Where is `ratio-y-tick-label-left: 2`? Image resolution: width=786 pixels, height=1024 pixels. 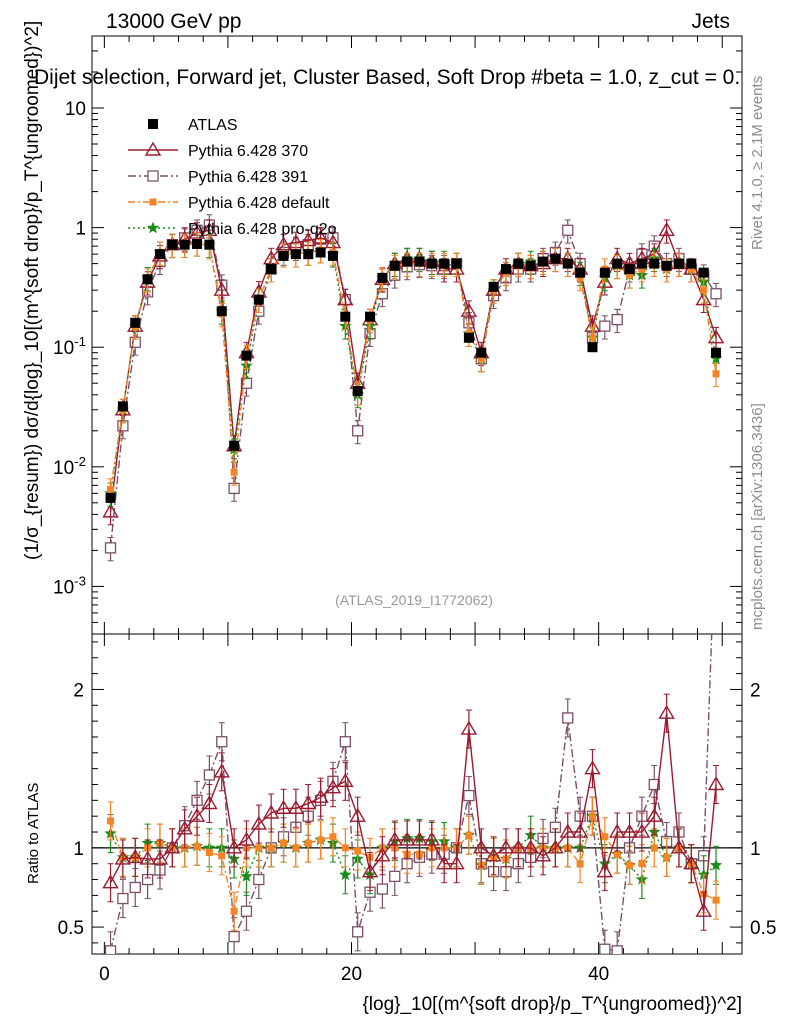
ratio-y-tick-label-left: 2 is located at coordinates (78, 690).